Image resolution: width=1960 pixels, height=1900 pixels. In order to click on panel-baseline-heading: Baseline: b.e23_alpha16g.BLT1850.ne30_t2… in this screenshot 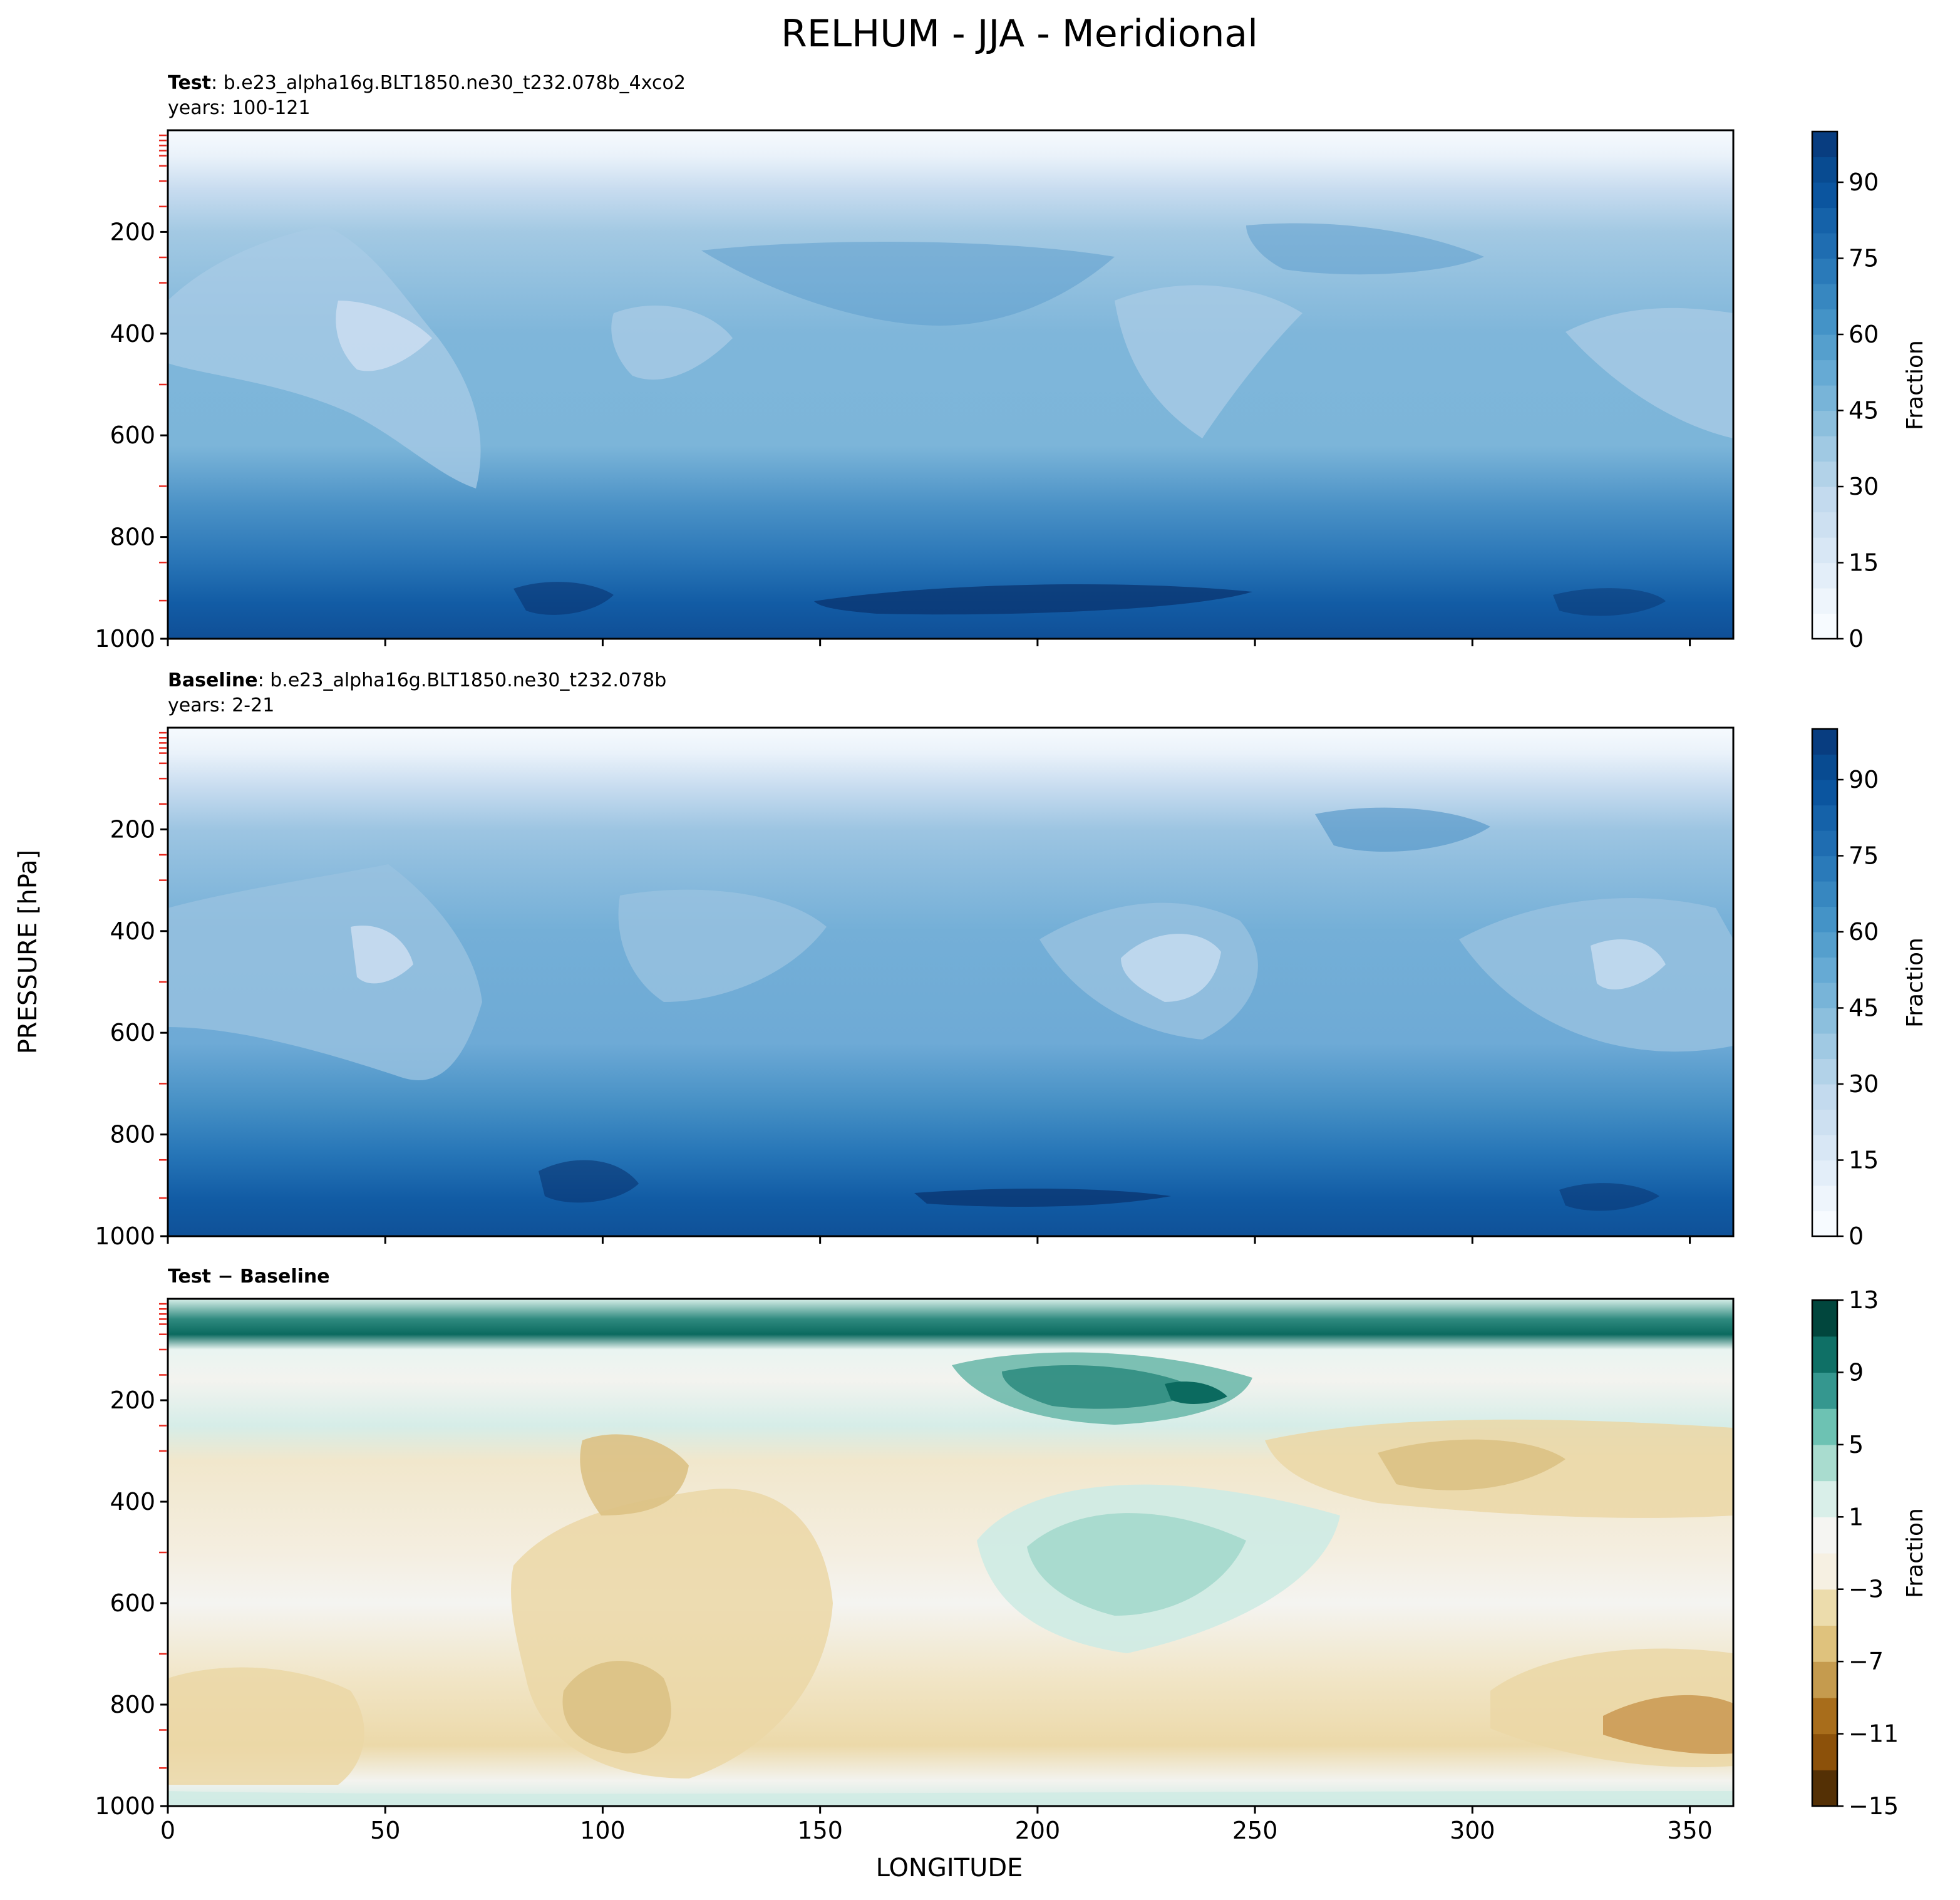, I will do `click(417, 680)`.